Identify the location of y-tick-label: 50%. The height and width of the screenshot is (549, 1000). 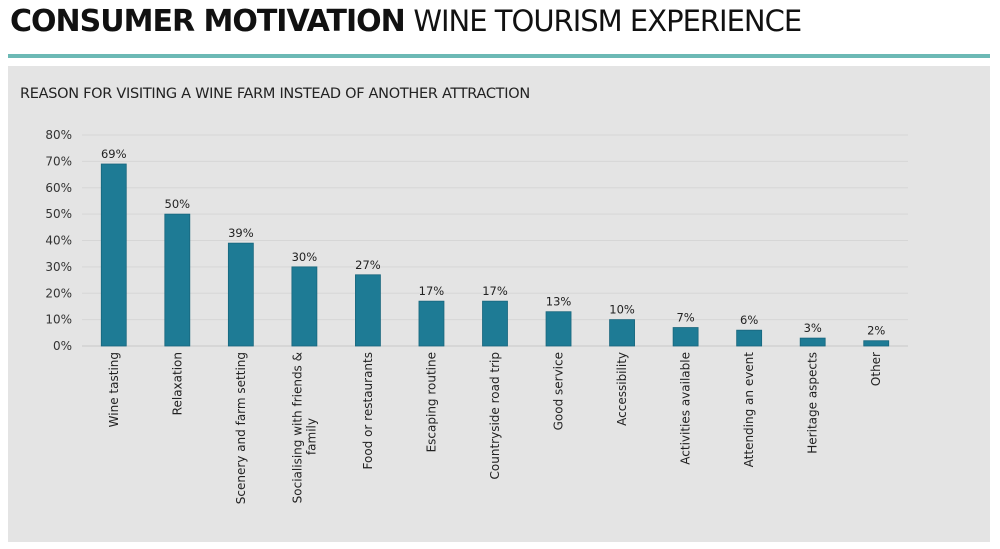
(58, 214).